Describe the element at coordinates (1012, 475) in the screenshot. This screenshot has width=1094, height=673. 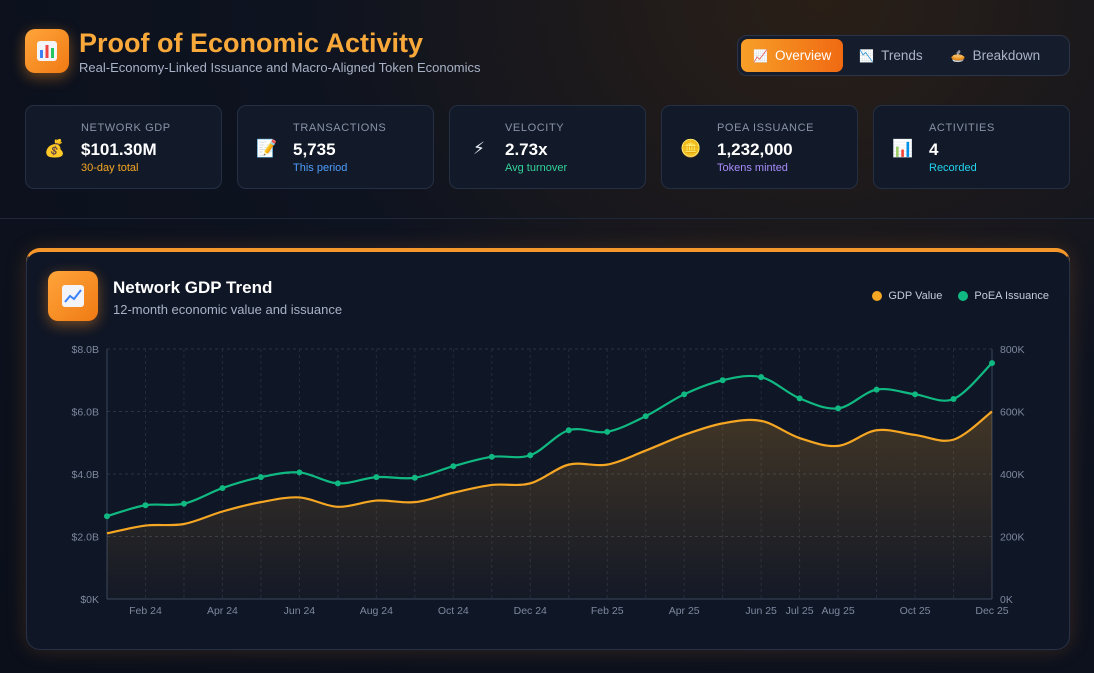
I see `y-right-tick-label: 400K` at that location.